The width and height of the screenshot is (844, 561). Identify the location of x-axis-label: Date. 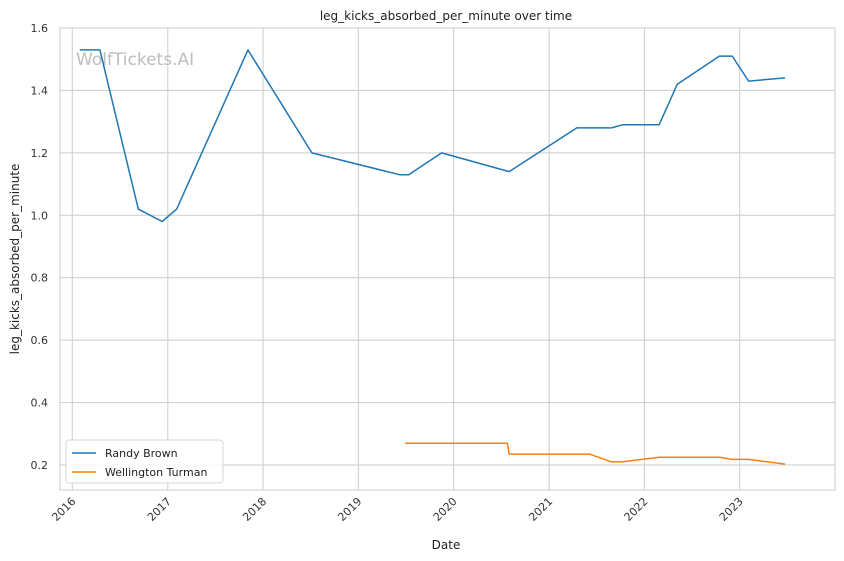
(446, 545).